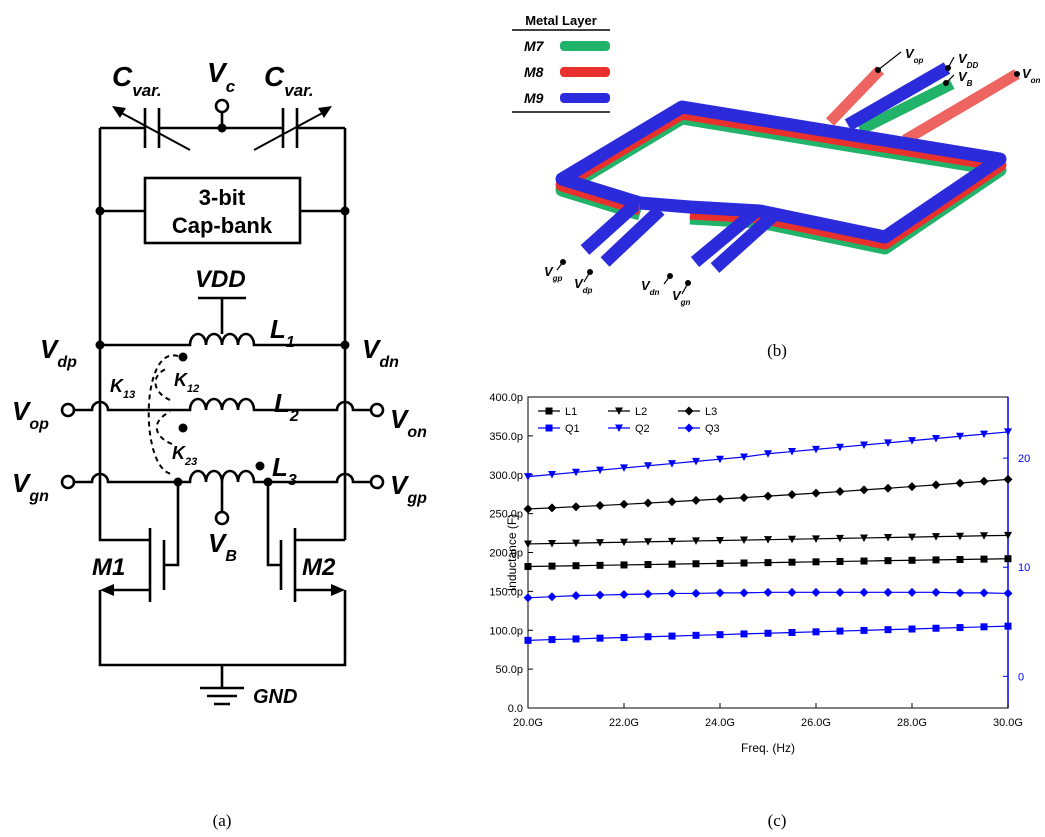 This screenshot has height=837, width=1045. Describe the element at coordinates (282, 332) in the screenshot. I see `circuit-label: L1` at that location.